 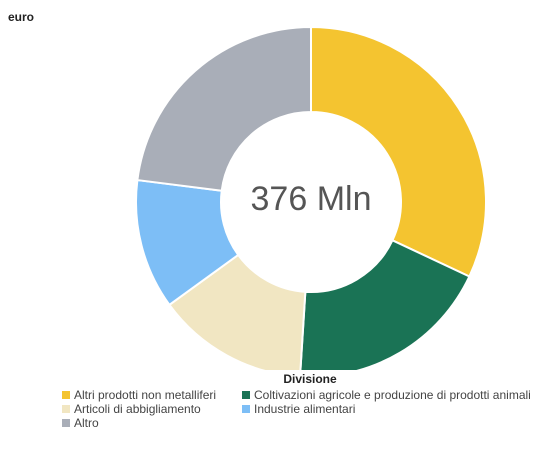 What do you see at coordinates (305, 409) in the screenshot?
I see `legend-label: Industrie alimentari` at bounding box center [305, 409].